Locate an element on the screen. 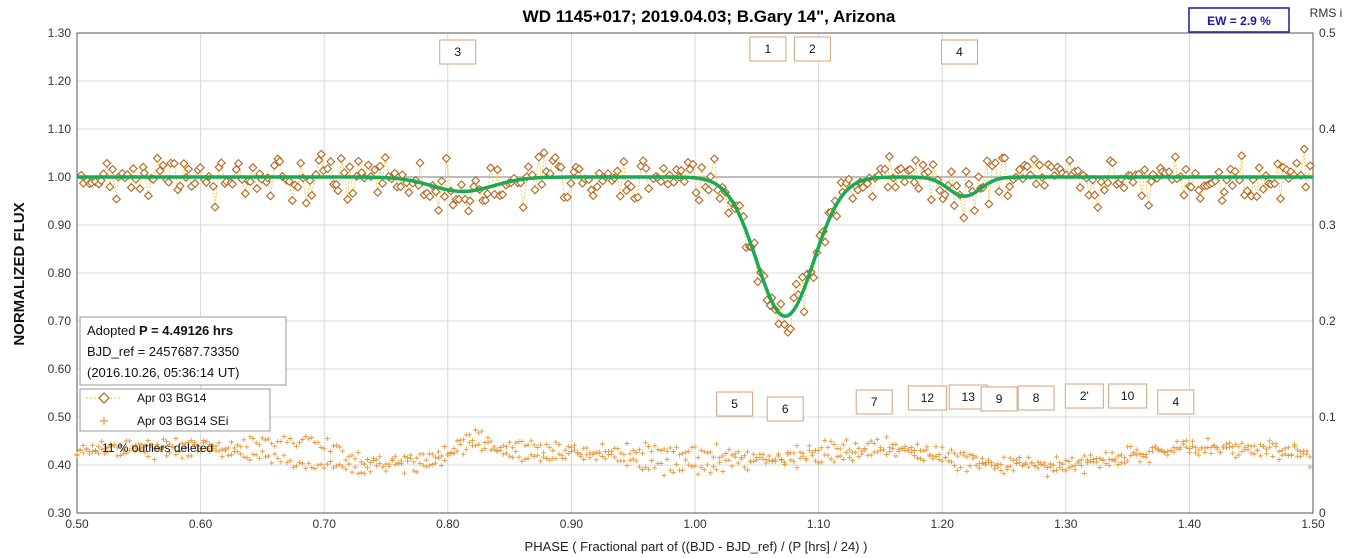  dip-label: 9 is located at coordinates (999, 399).